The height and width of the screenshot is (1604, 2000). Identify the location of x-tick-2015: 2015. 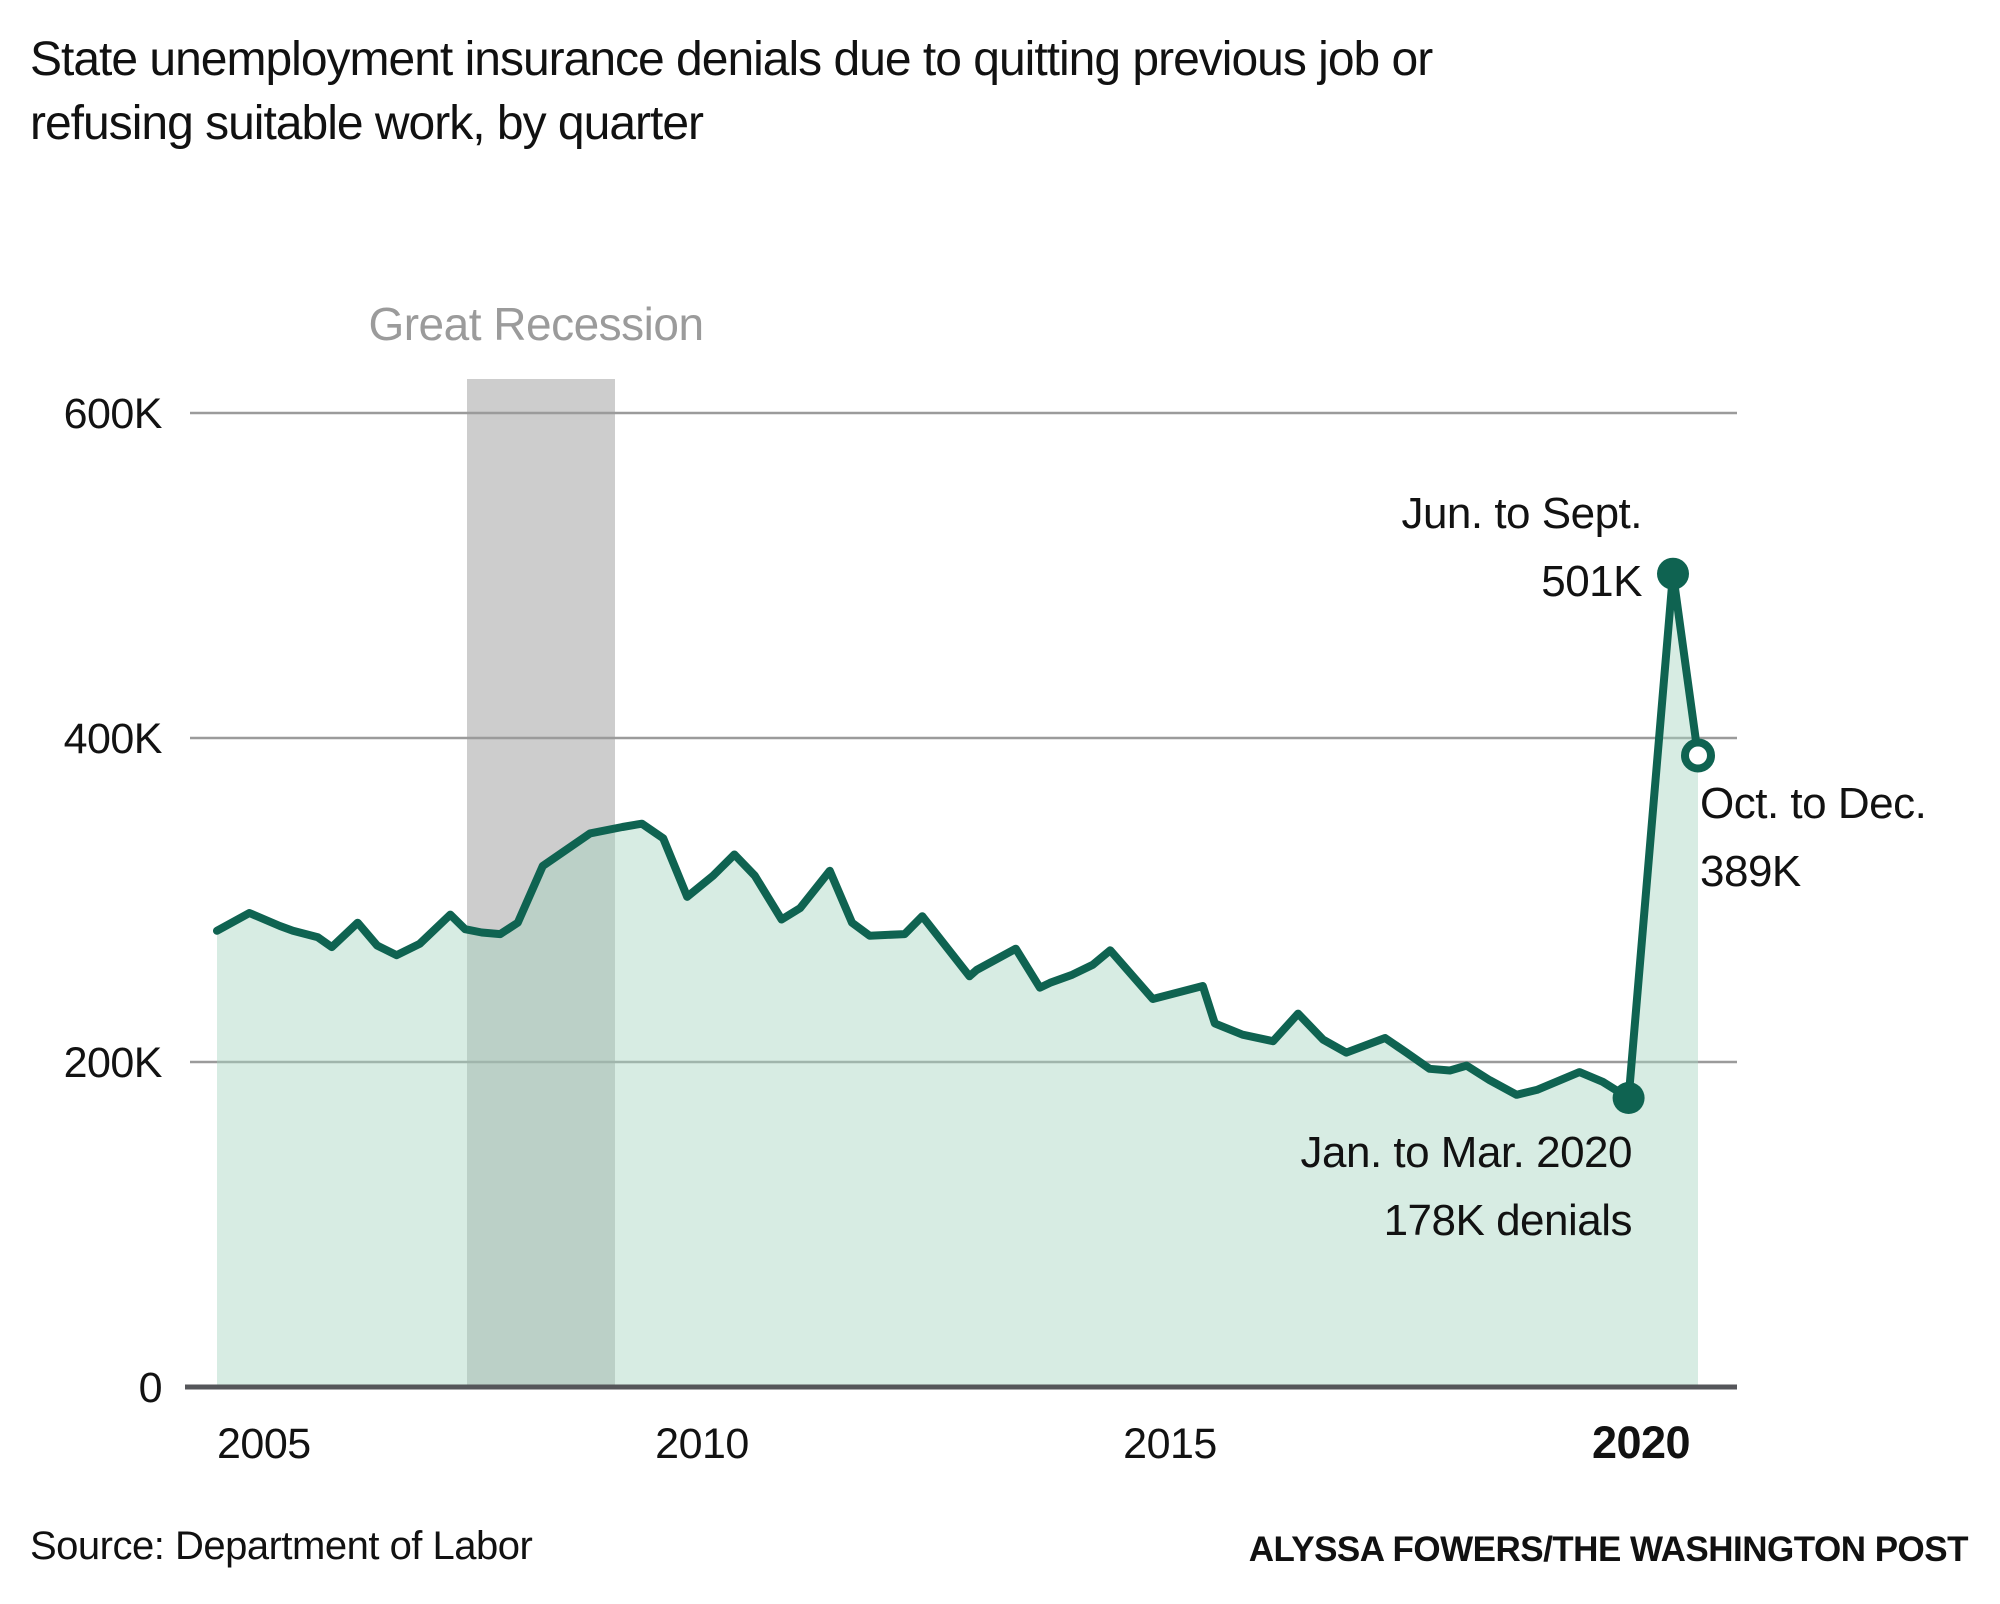
(1170, 1444).